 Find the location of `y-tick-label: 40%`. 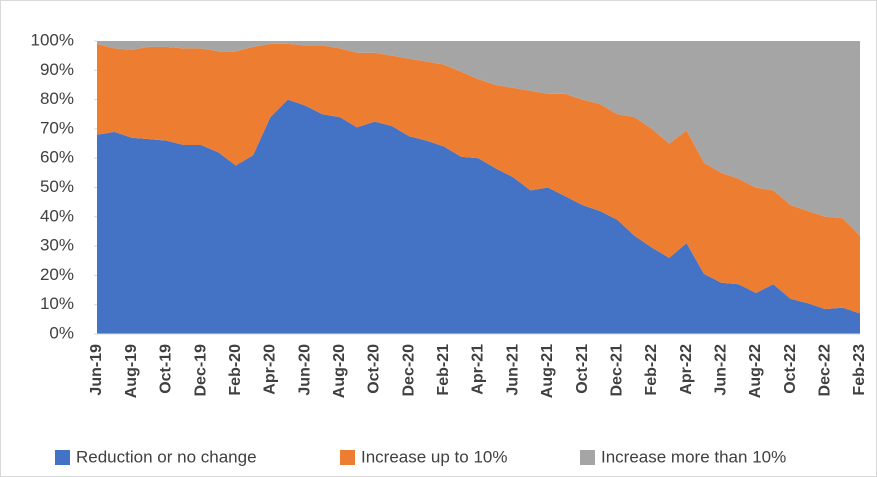

y-tick-label: 40% is located at coordinates (57, 215).